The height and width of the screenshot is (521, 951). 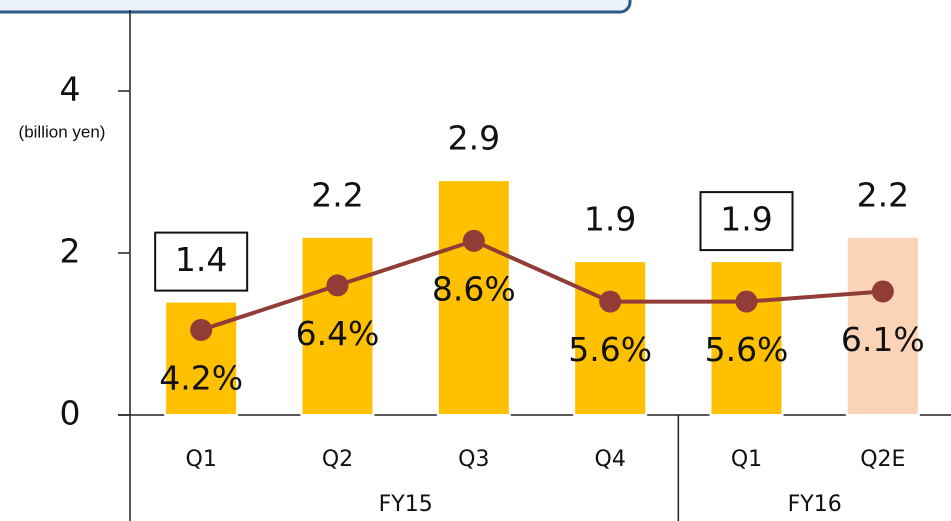 What do you see at coordinates (70, 413) in the screenshot?
I see `y-tick-label: 0` at bounding box center [70, 413].